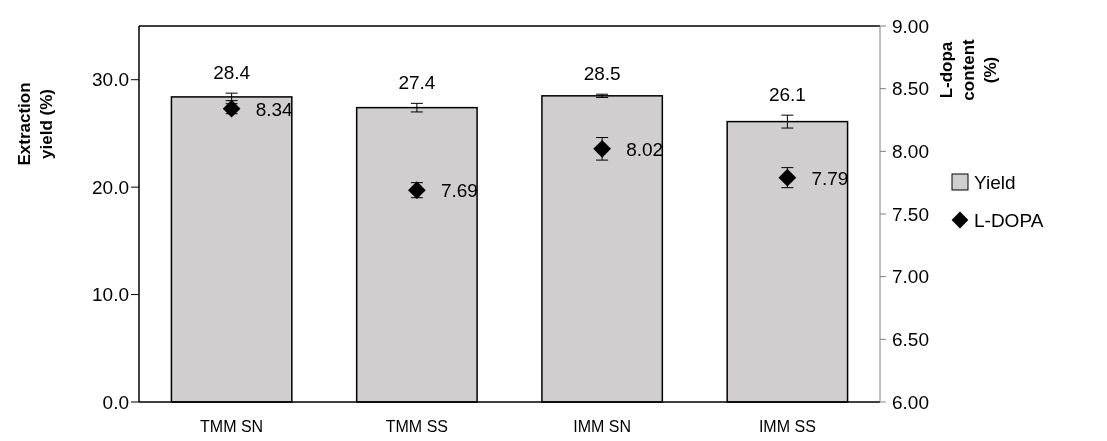 The height and width of the screenshot is (441, 1107). What do you see at coordinates (910, 214) in the screenshot?
I see `y2-tick-label: 7.50` at bounding box center [910, 214].